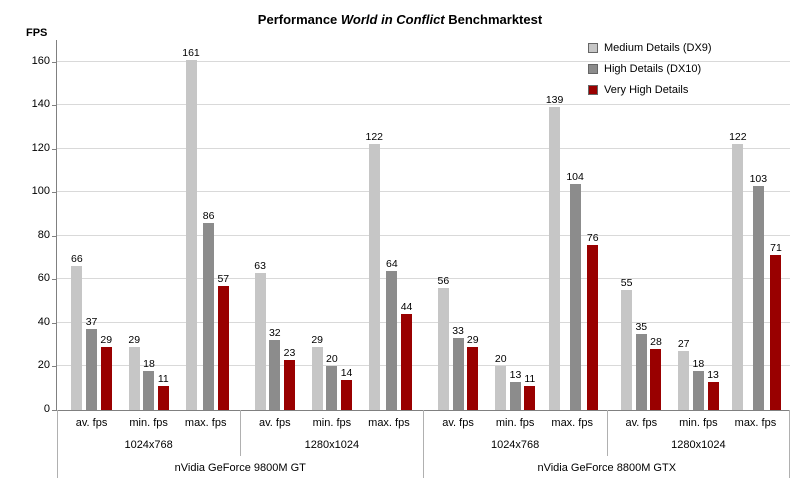  I want to click on metric-group: 20 13 11 min. fps, so click(515, 237).